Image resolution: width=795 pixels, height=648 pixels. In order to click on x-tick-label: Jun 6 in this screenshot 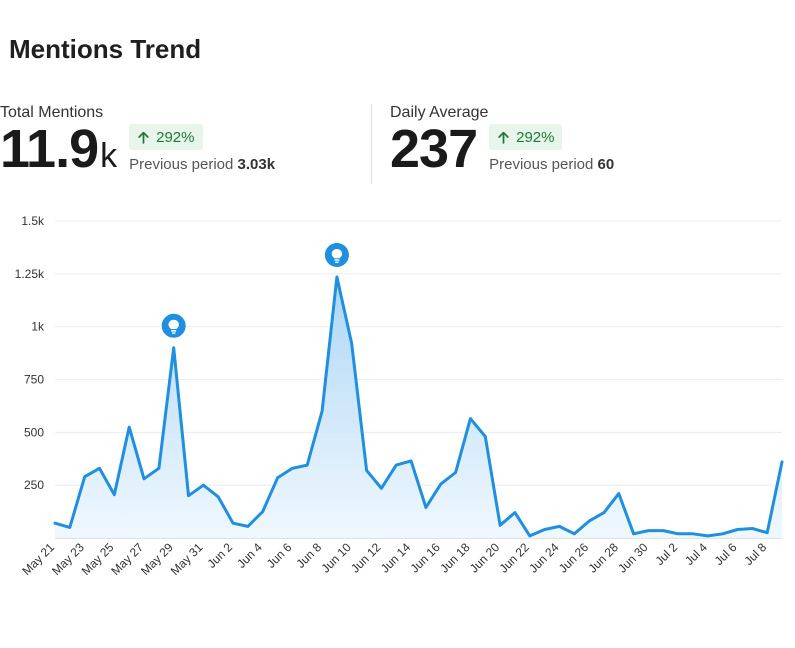, I will do `click(279, 555)`.